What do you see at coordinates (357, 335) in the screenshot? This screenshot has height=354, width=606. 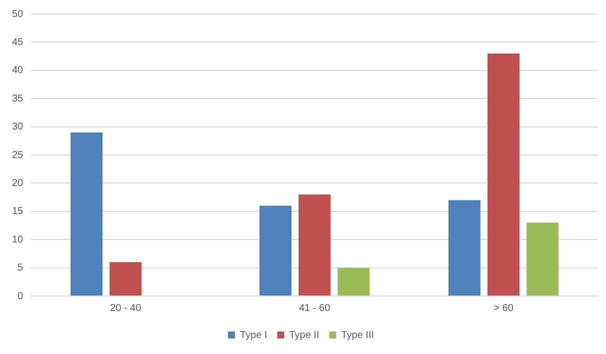 I see `legend-label: Type III` at bounding box center [357, 335].